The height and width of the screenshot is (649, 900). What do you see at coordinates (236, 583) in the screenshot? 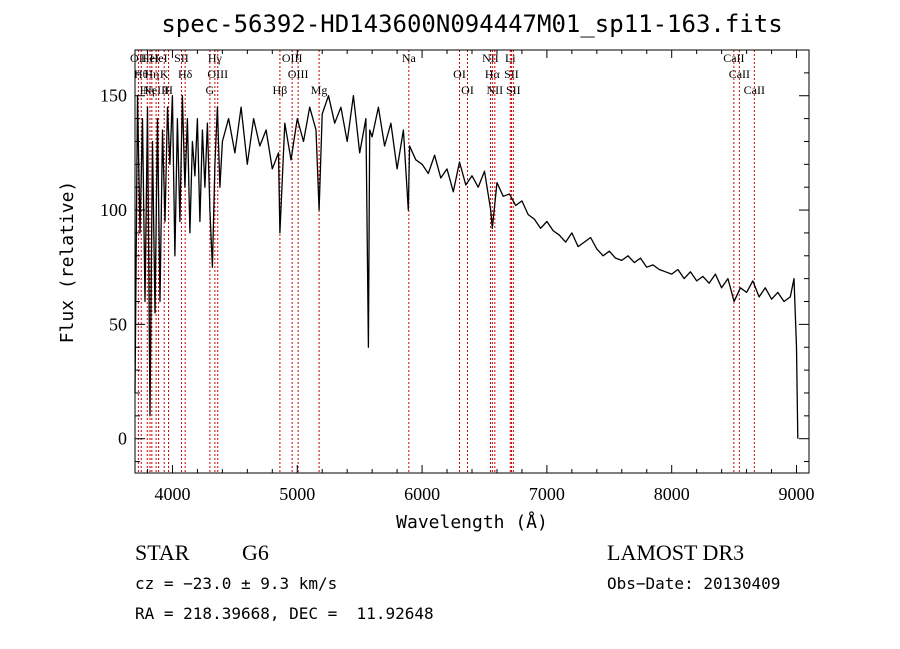
I see `redshift-velocity: cz = −23.0 ± 9.3 km/s` at bounding box center [236, 583].